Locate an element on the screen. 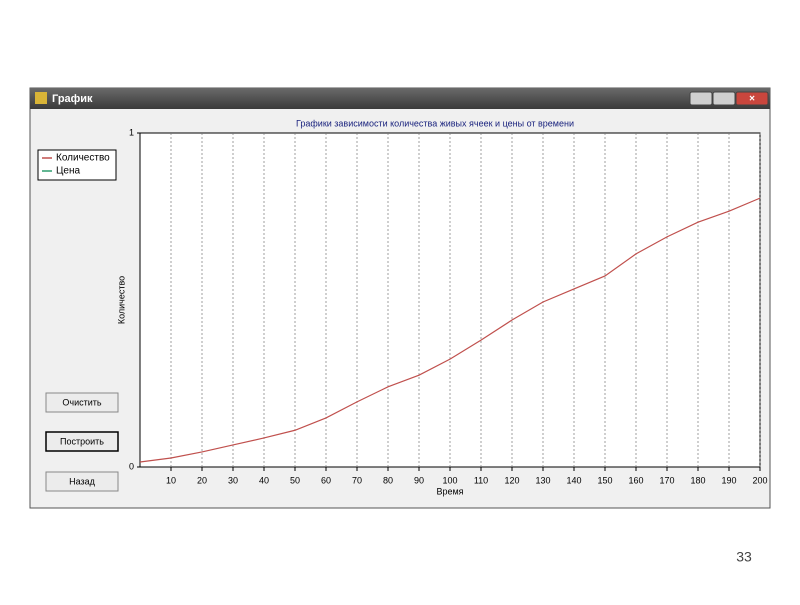  x-tick-label: 10 is located at coordinates (171, 480).